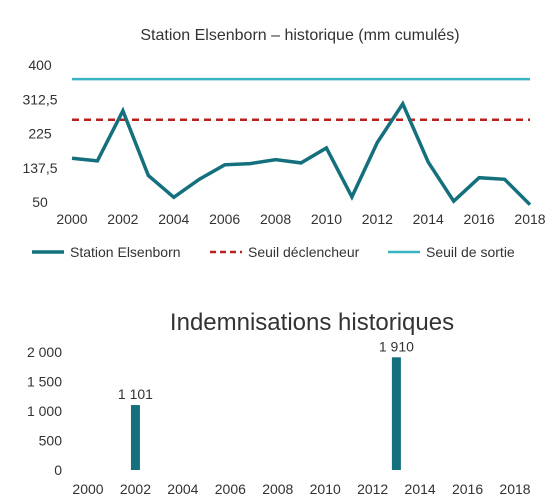  Describe the element at coordinates (58, 470) in the screenshot. I see `y-tick-label: 0` at that location.